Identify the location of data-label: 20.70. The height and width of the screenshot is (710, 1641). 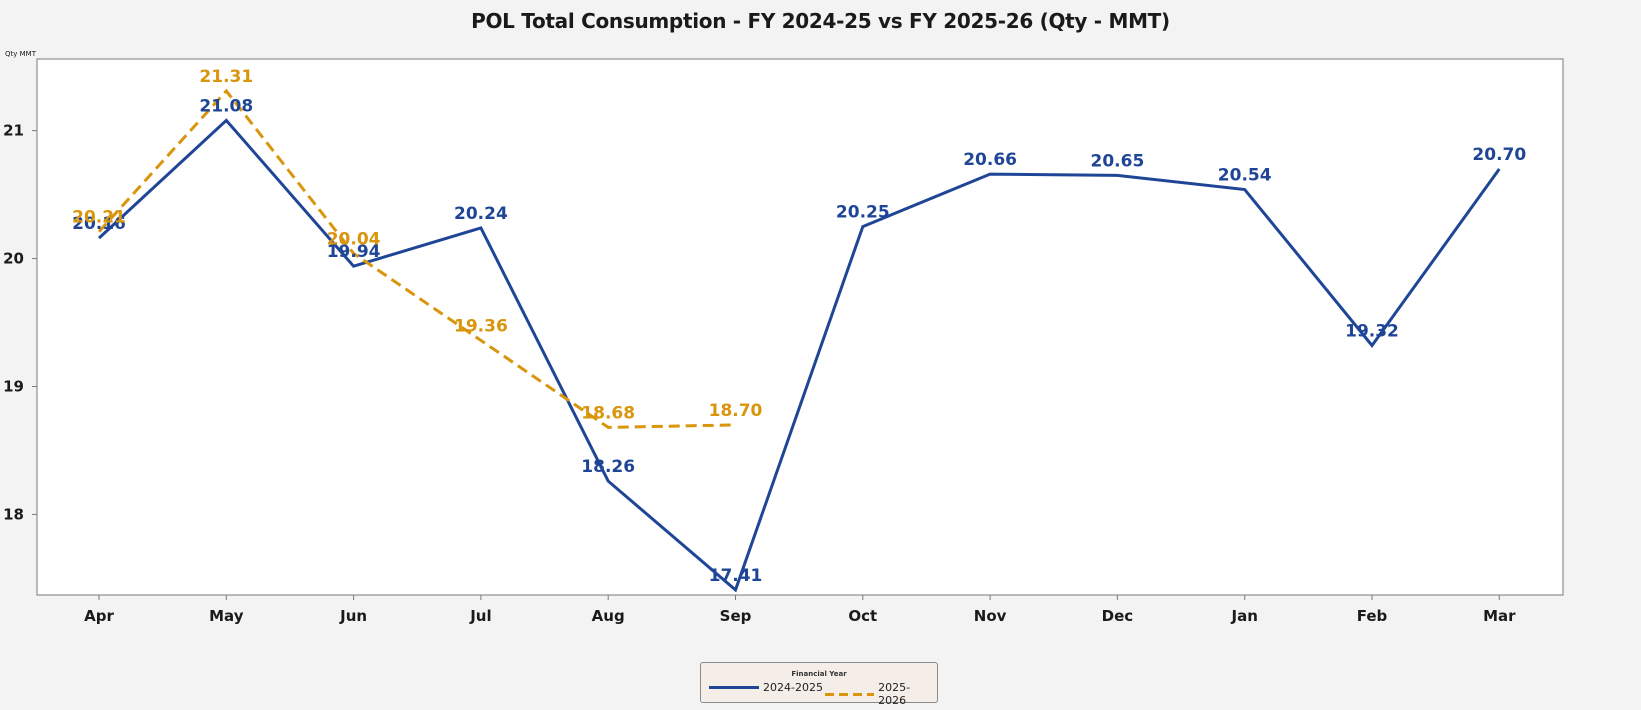
(1499, 155).